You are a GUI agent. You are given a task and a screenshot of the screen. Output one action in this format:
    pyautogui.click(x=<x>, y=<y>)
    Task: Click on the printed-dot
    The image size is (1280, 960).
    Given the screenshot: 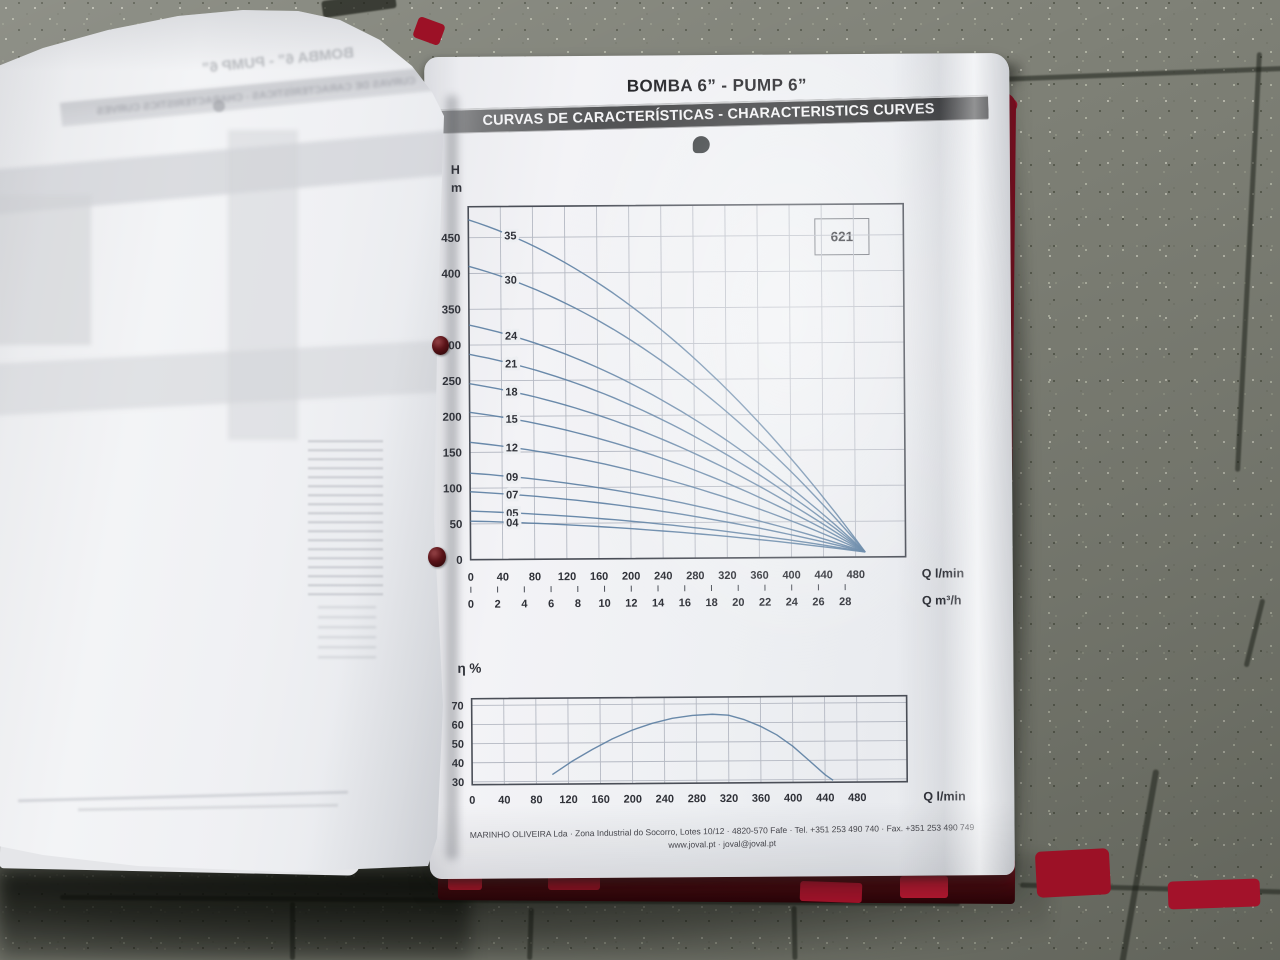 What is the action you would take?
    pyautogui.click(x=701, y=145)
    